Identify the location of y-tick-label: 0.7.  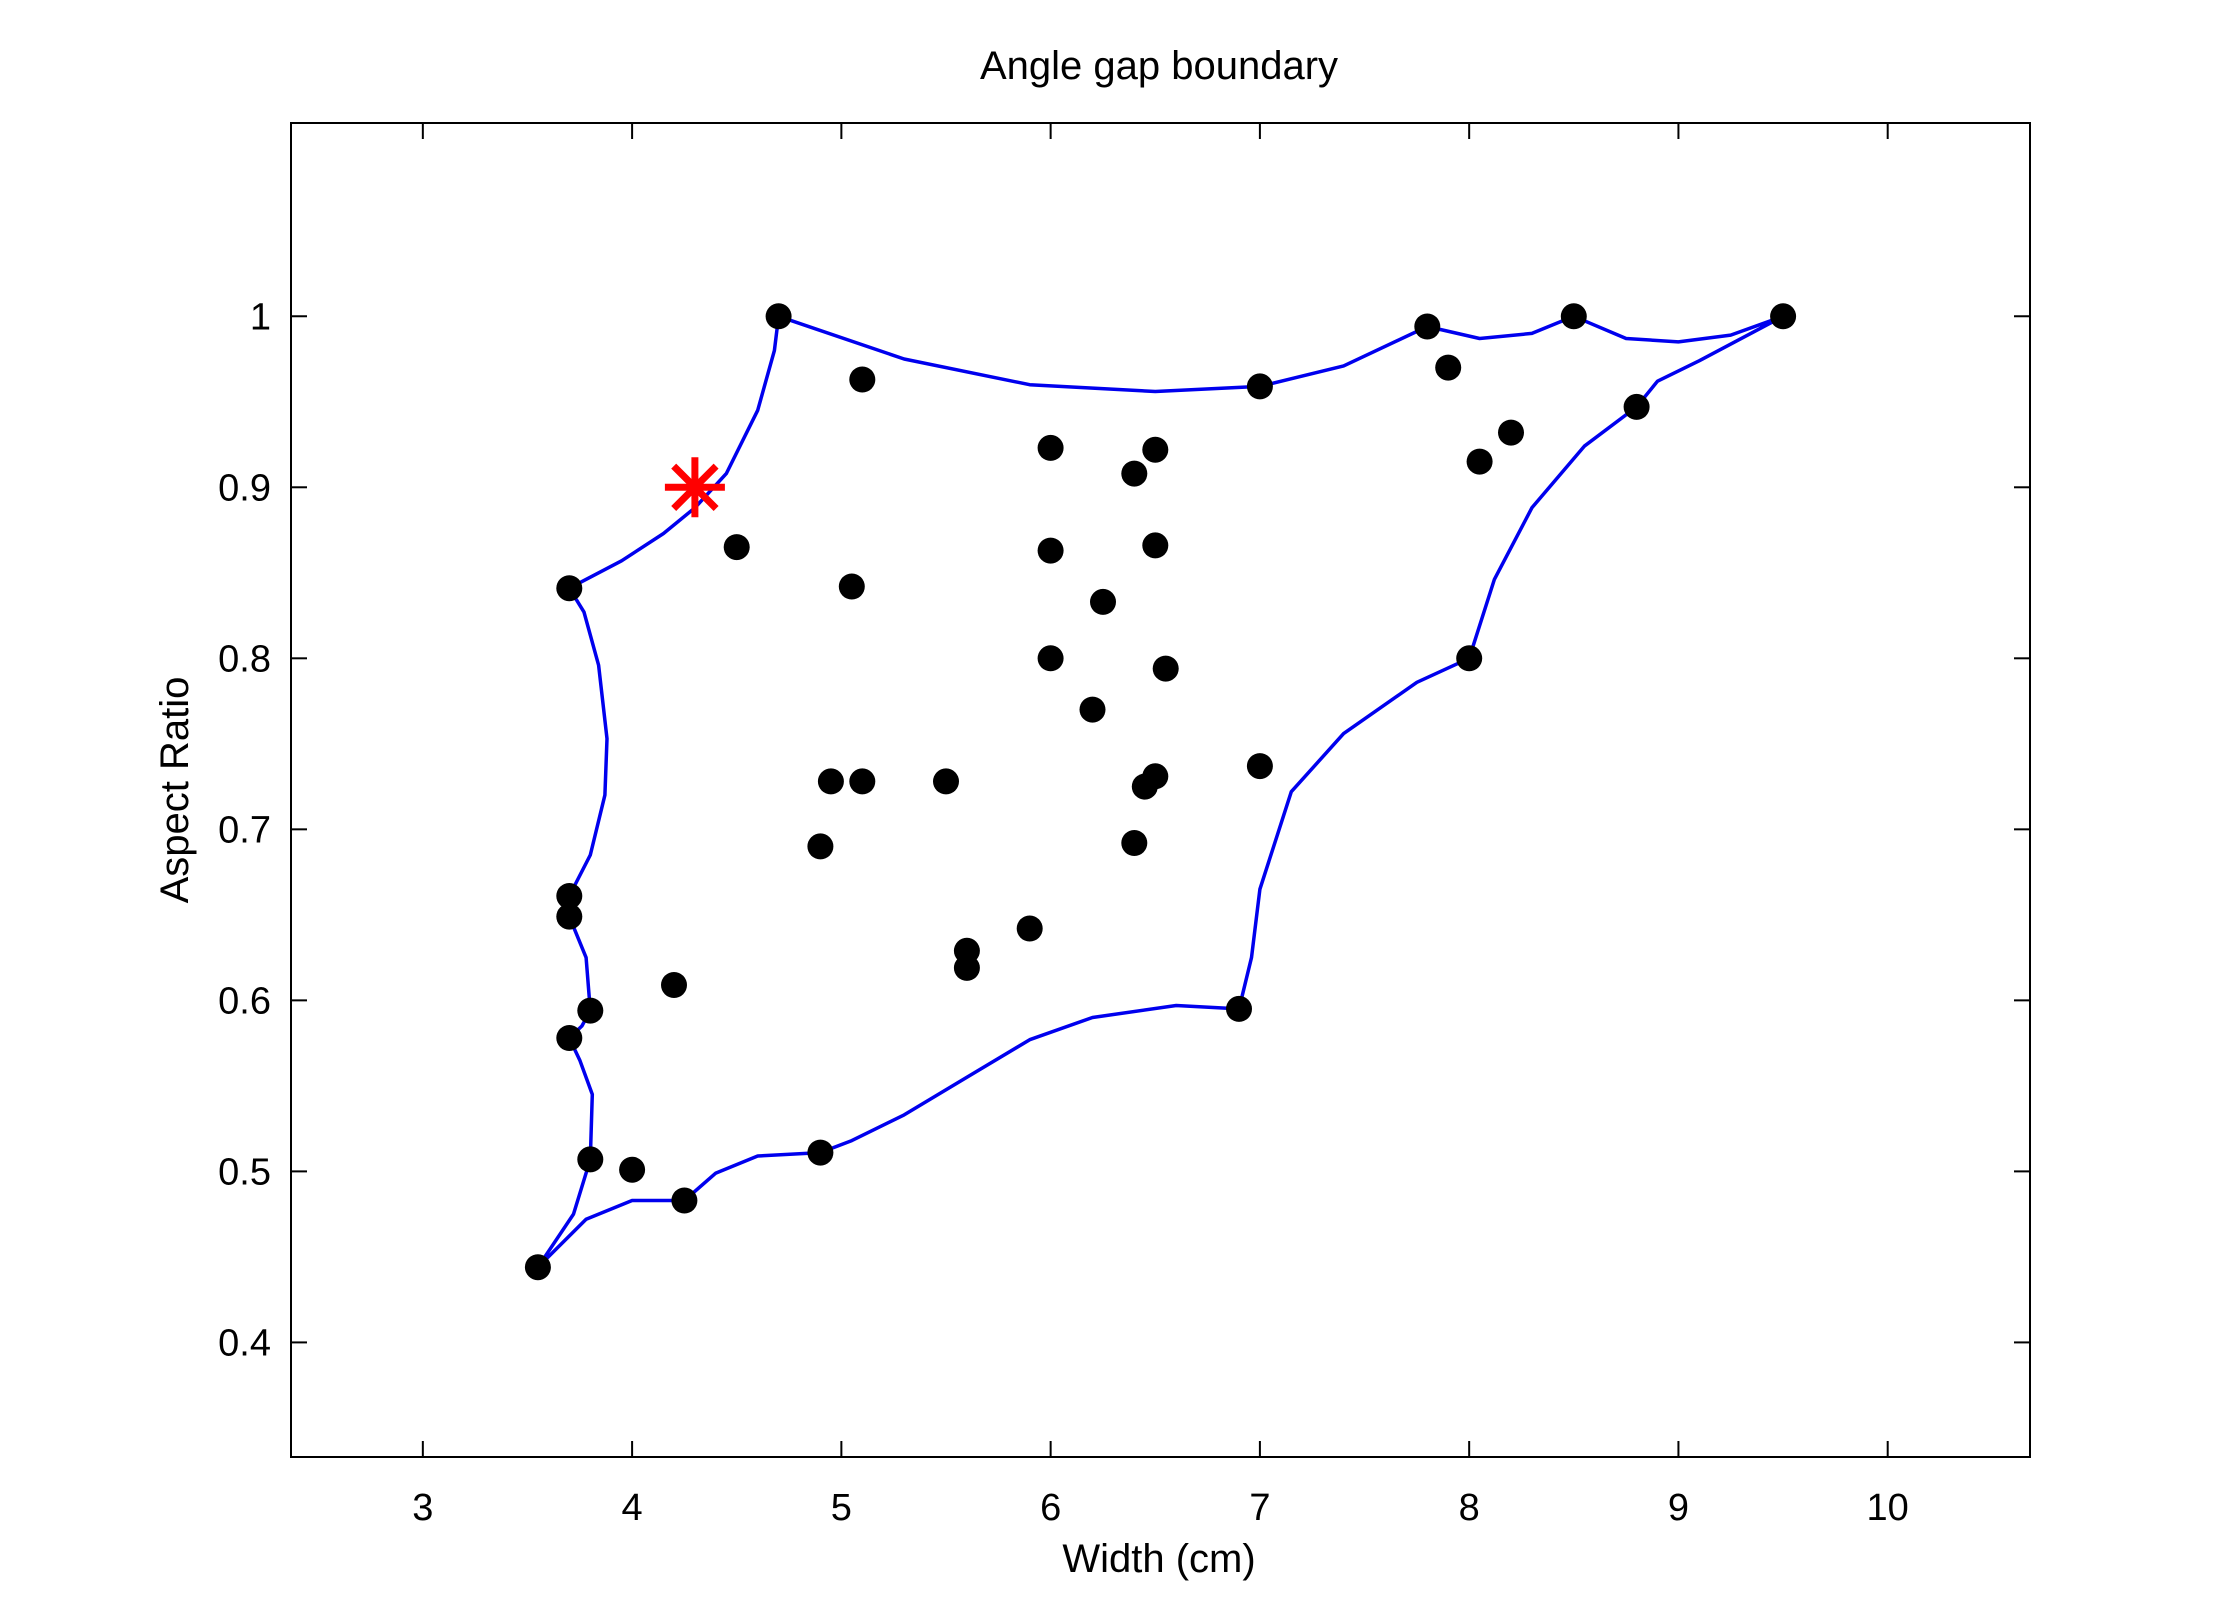
(244, 830).